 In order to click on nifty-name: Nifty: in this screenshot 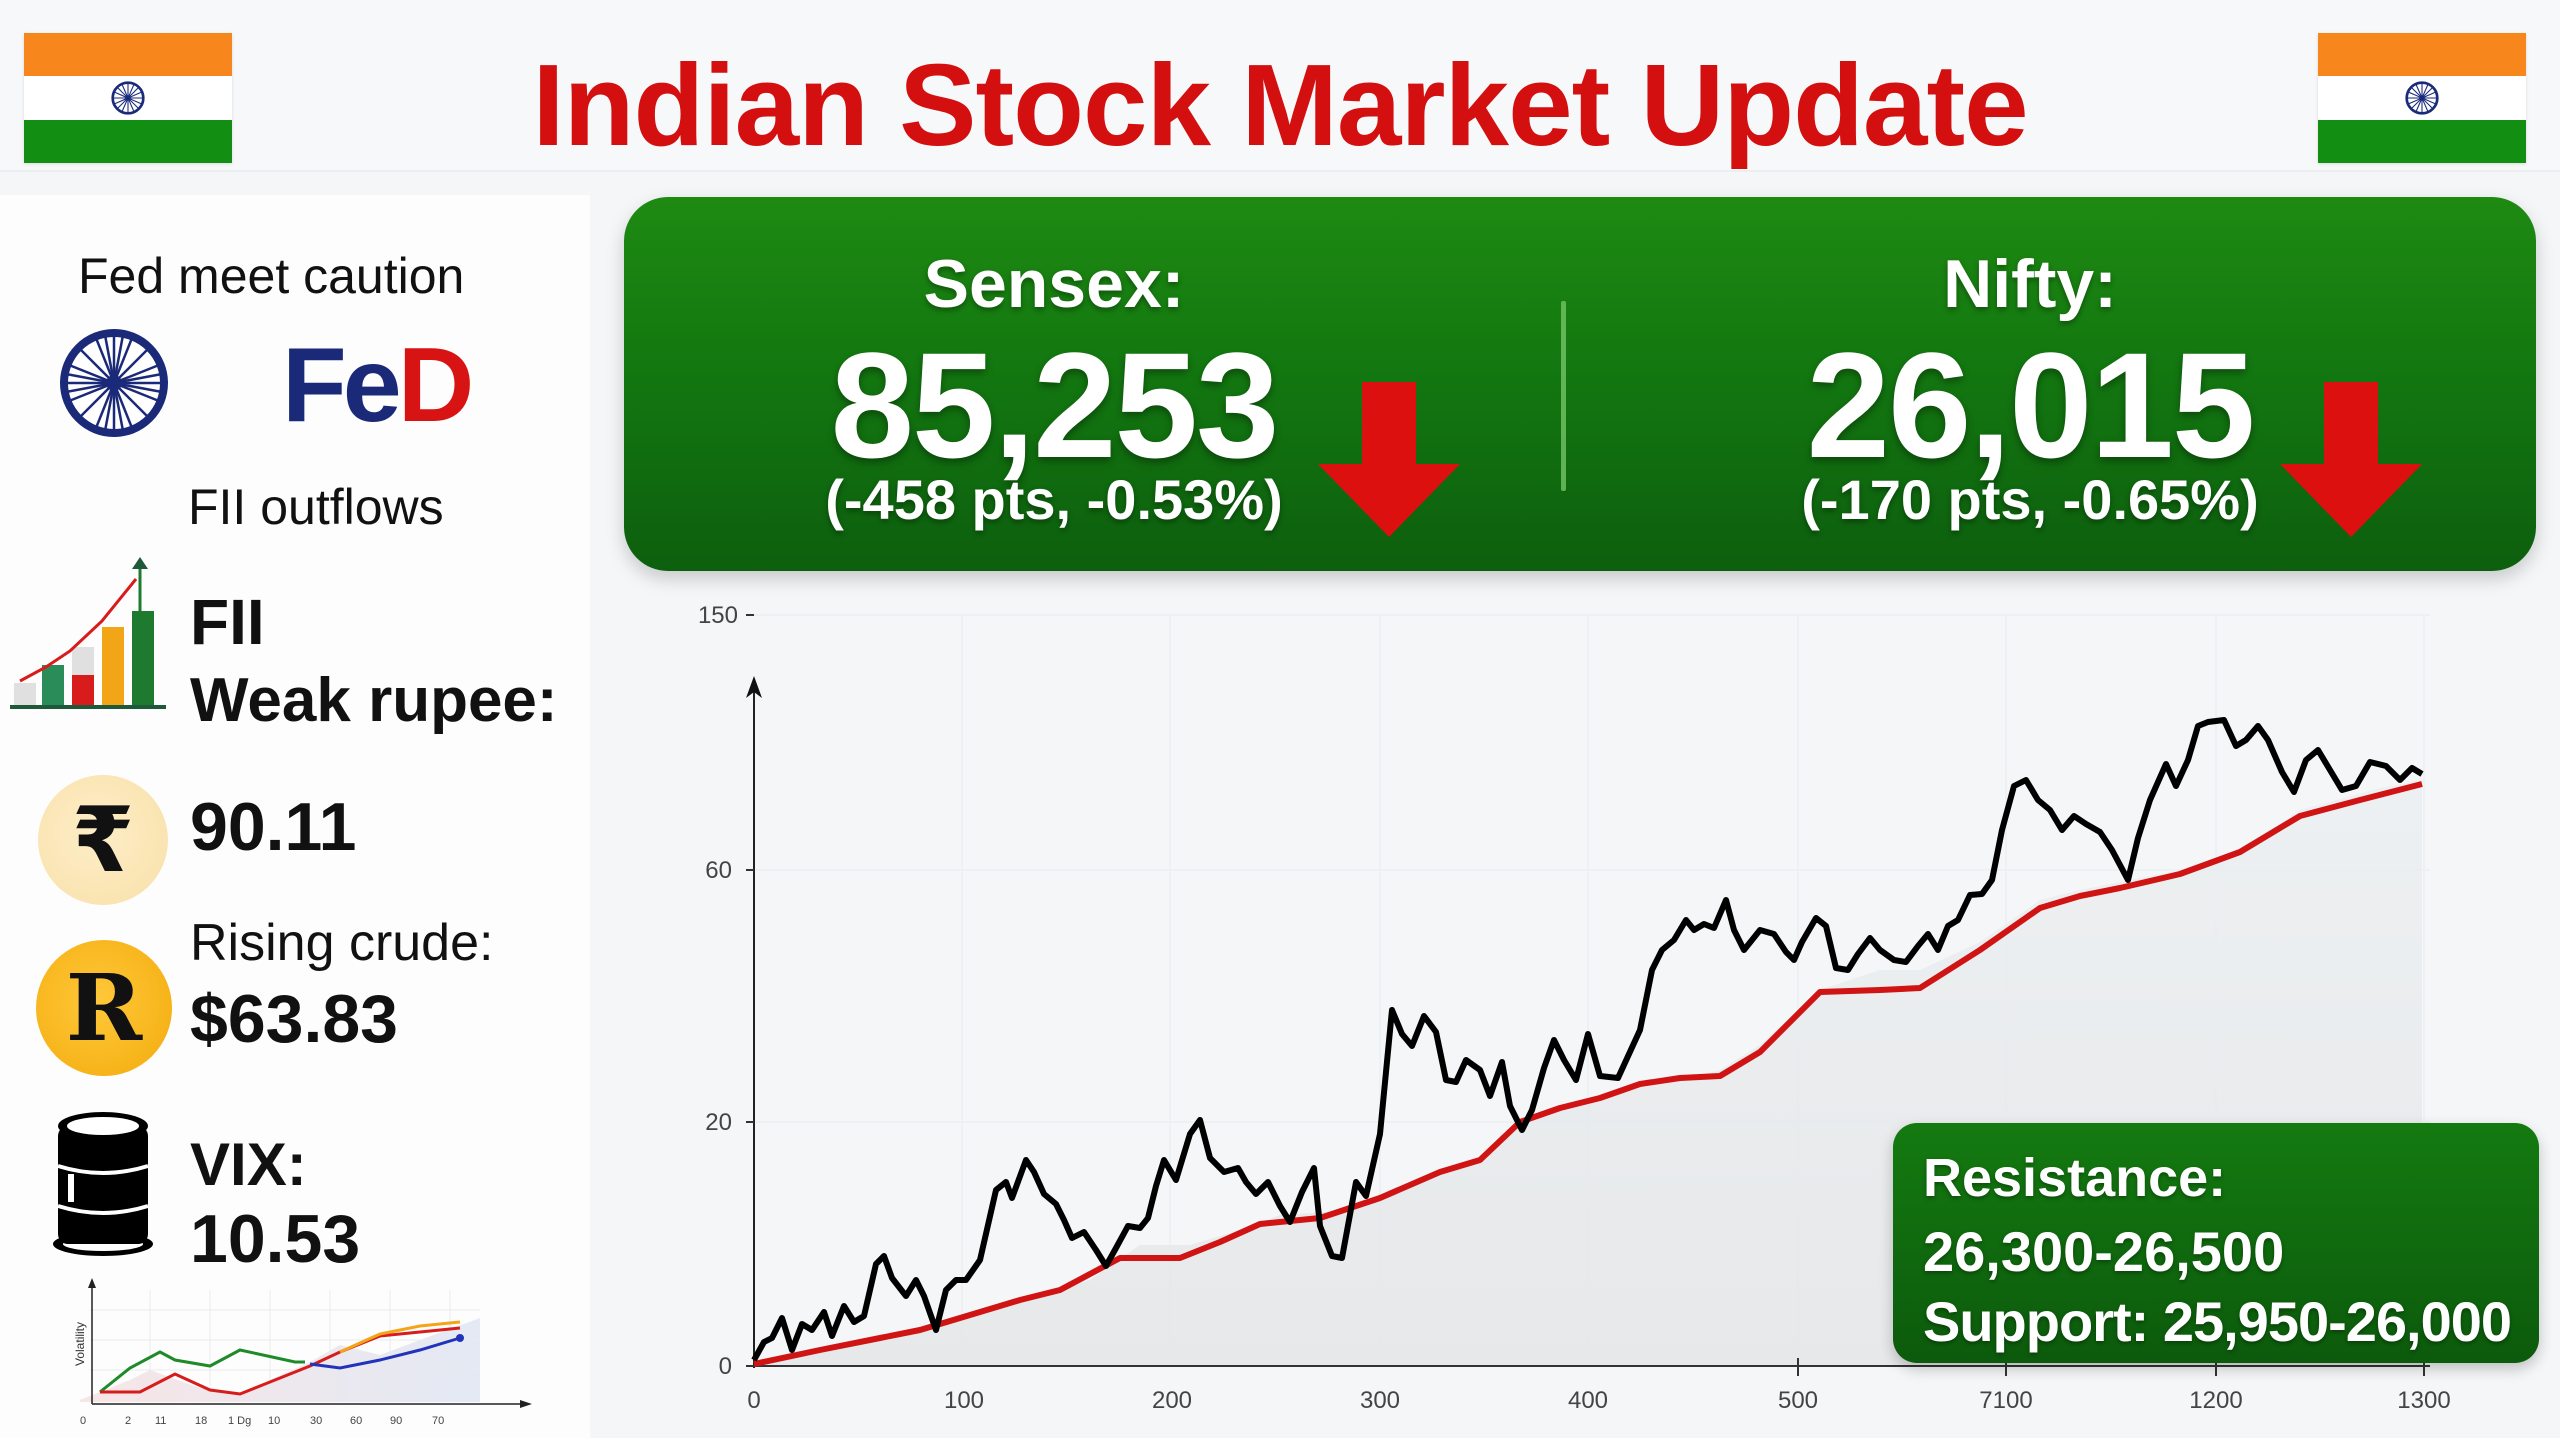, I will do `click(2030, 284)`.